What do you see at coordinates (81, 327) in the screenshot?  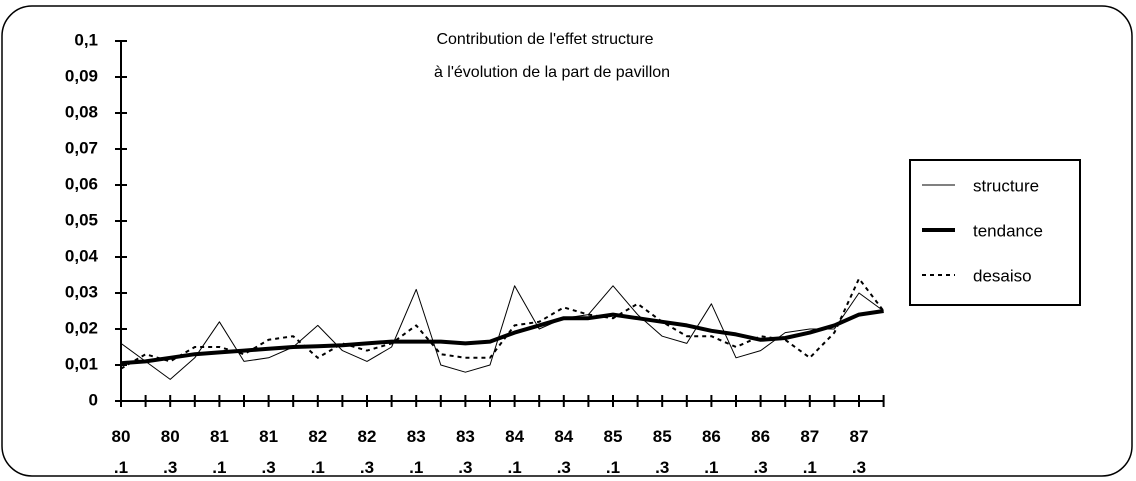 I see `y-tick-label: 0,02` at bounding box center [81, 327].